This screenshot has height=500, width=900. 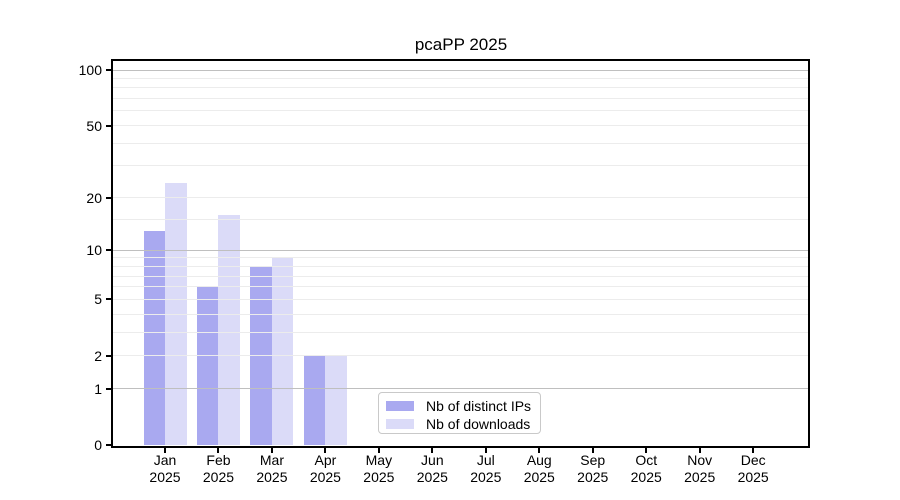 I want to click on chart-title: pcaPP 2025, so click(x=461, y=44).